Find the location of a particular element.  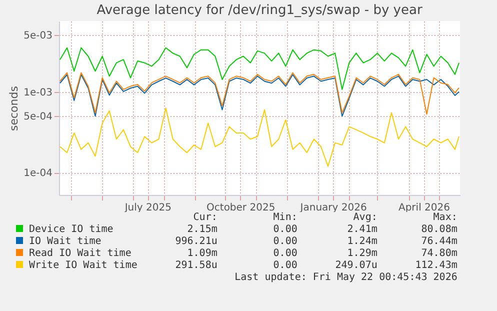

text: 112.43m is located at coordinates (436, 266).